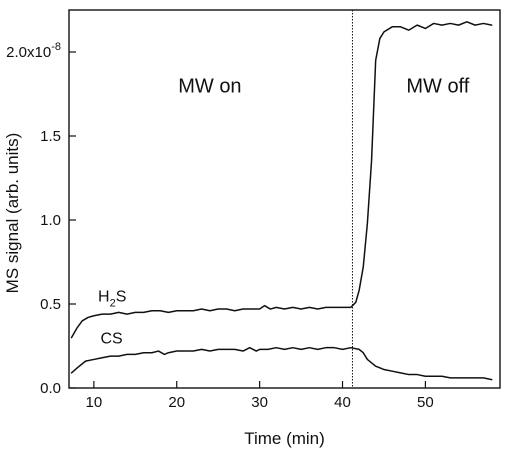  Describe the element at coordinates (342, 402) in the screenshot. I see `x-tick-label: 40` at that location.